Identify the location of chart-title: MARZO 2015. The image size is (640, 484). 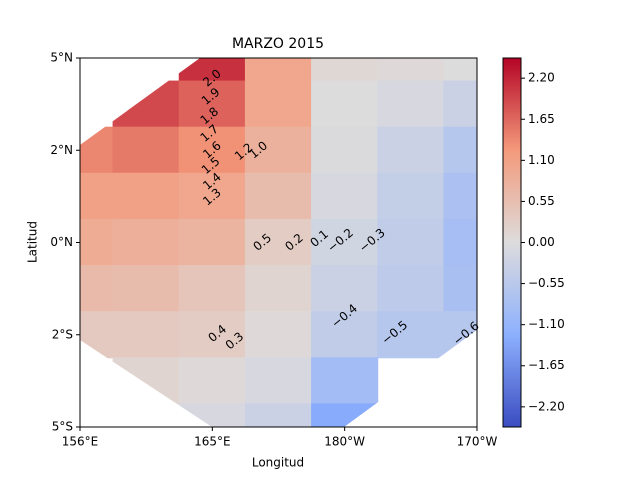
(278, 44).